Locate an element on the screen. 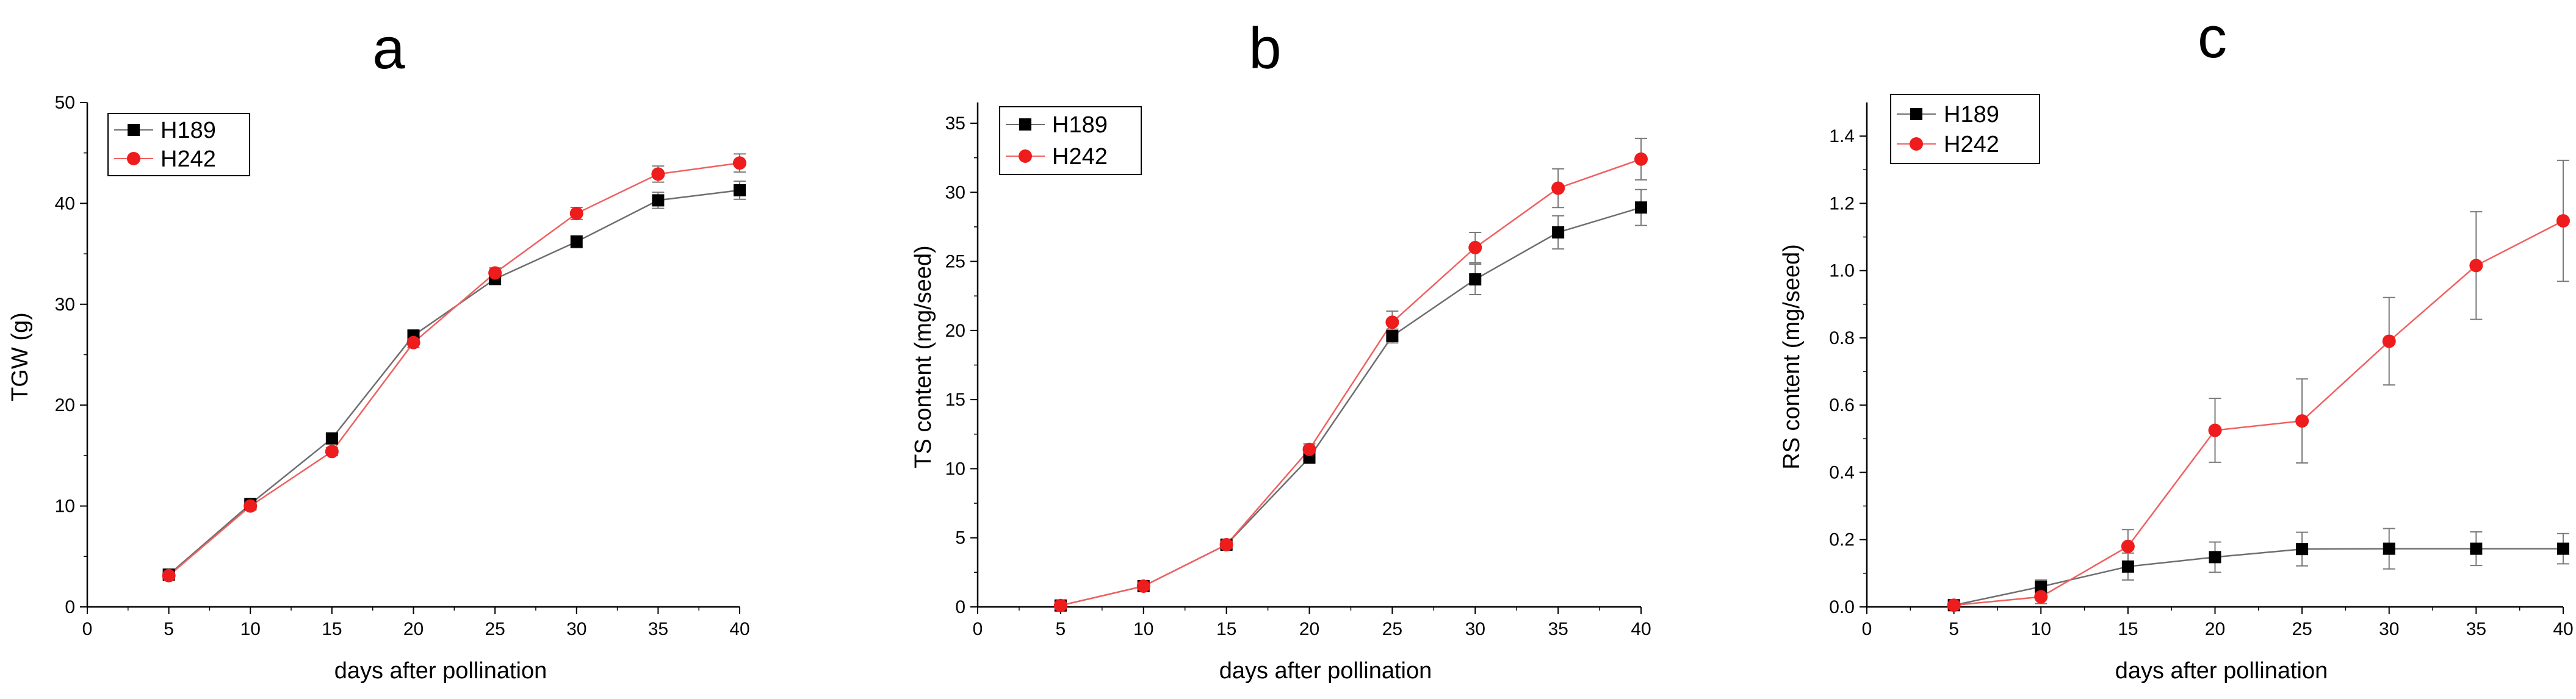 This screenshot has width=2576, height=699. y-tick-label: 0.8 is located at coordinates (1842, 338).